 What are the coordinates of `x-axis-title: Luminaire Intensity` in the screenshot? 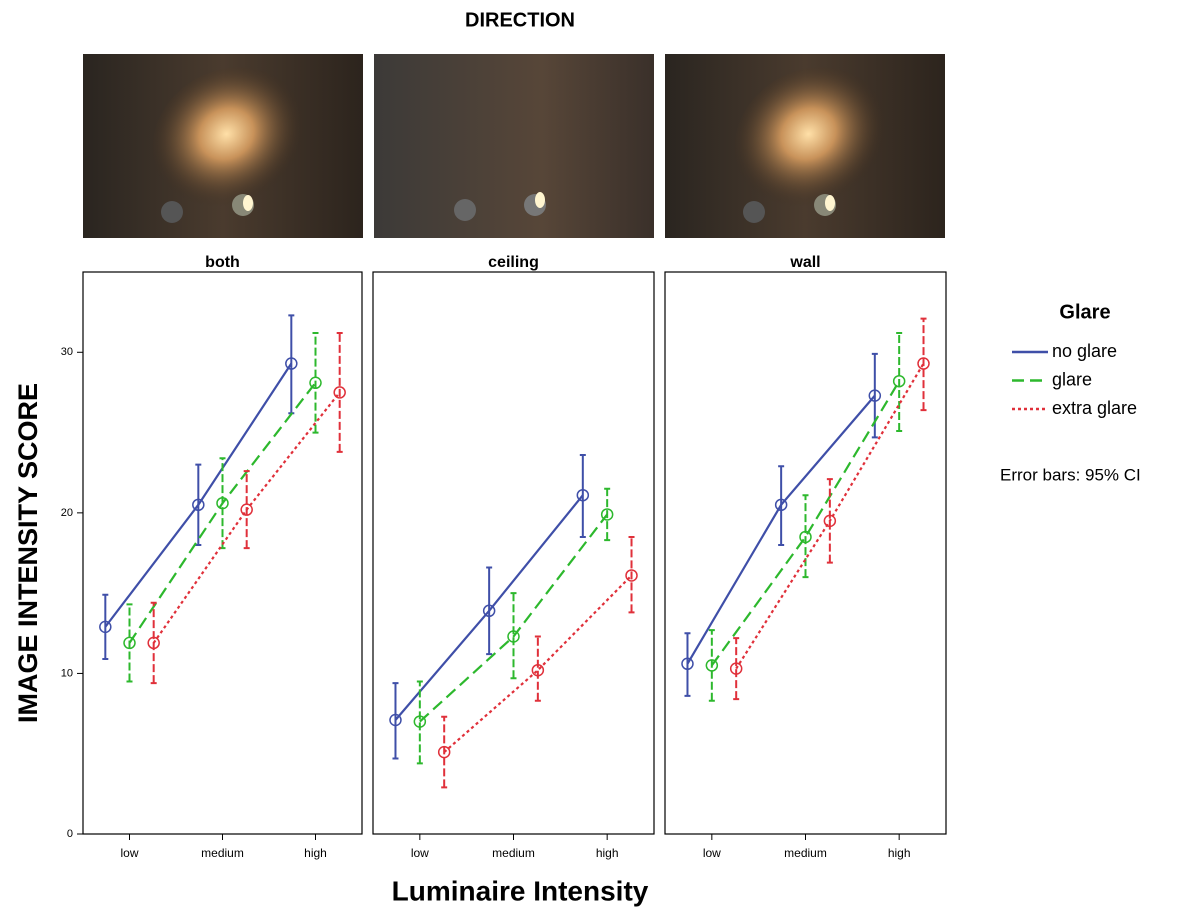 It's located at (520, 890).